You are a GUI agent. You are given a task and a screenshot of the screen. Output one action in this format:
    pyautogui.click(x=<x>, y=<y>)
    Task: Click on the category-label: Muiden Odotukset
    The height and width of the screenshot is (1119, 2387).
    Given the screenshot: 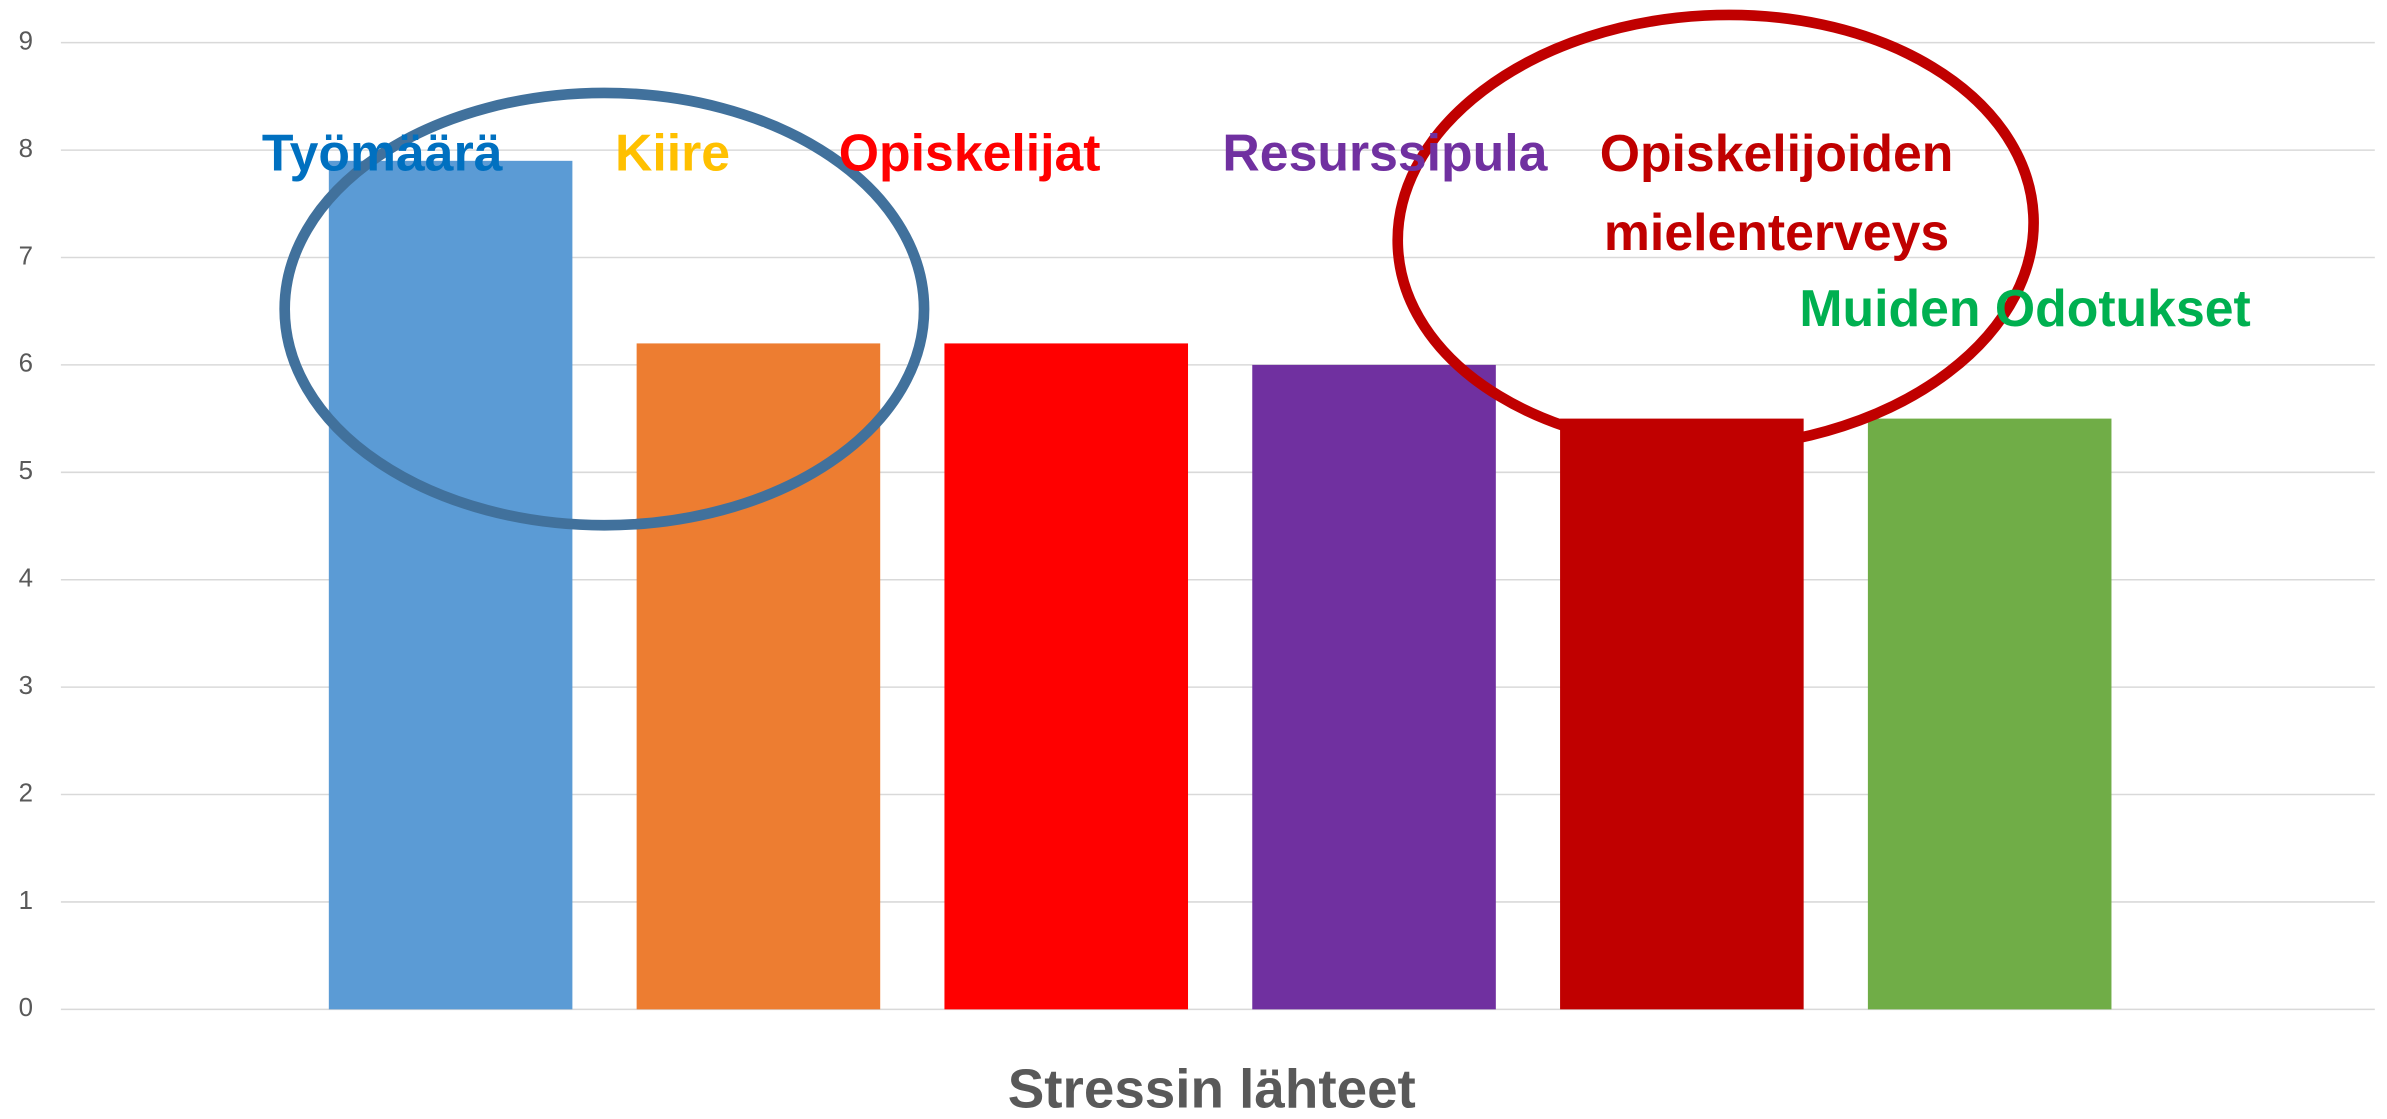 What is the action you would take?
    pyautogui.click(x=2024, y=308)
    